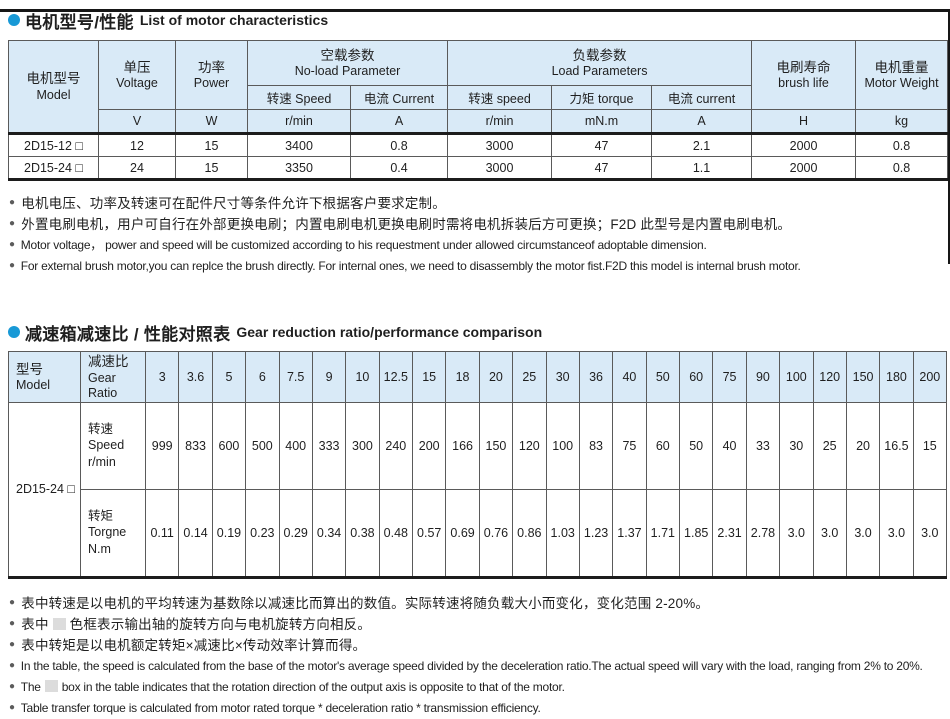  Describe the element at coordinates (529, 533) in the screenshot. I see `gear-torque-value-cell: 0.86` at that location.